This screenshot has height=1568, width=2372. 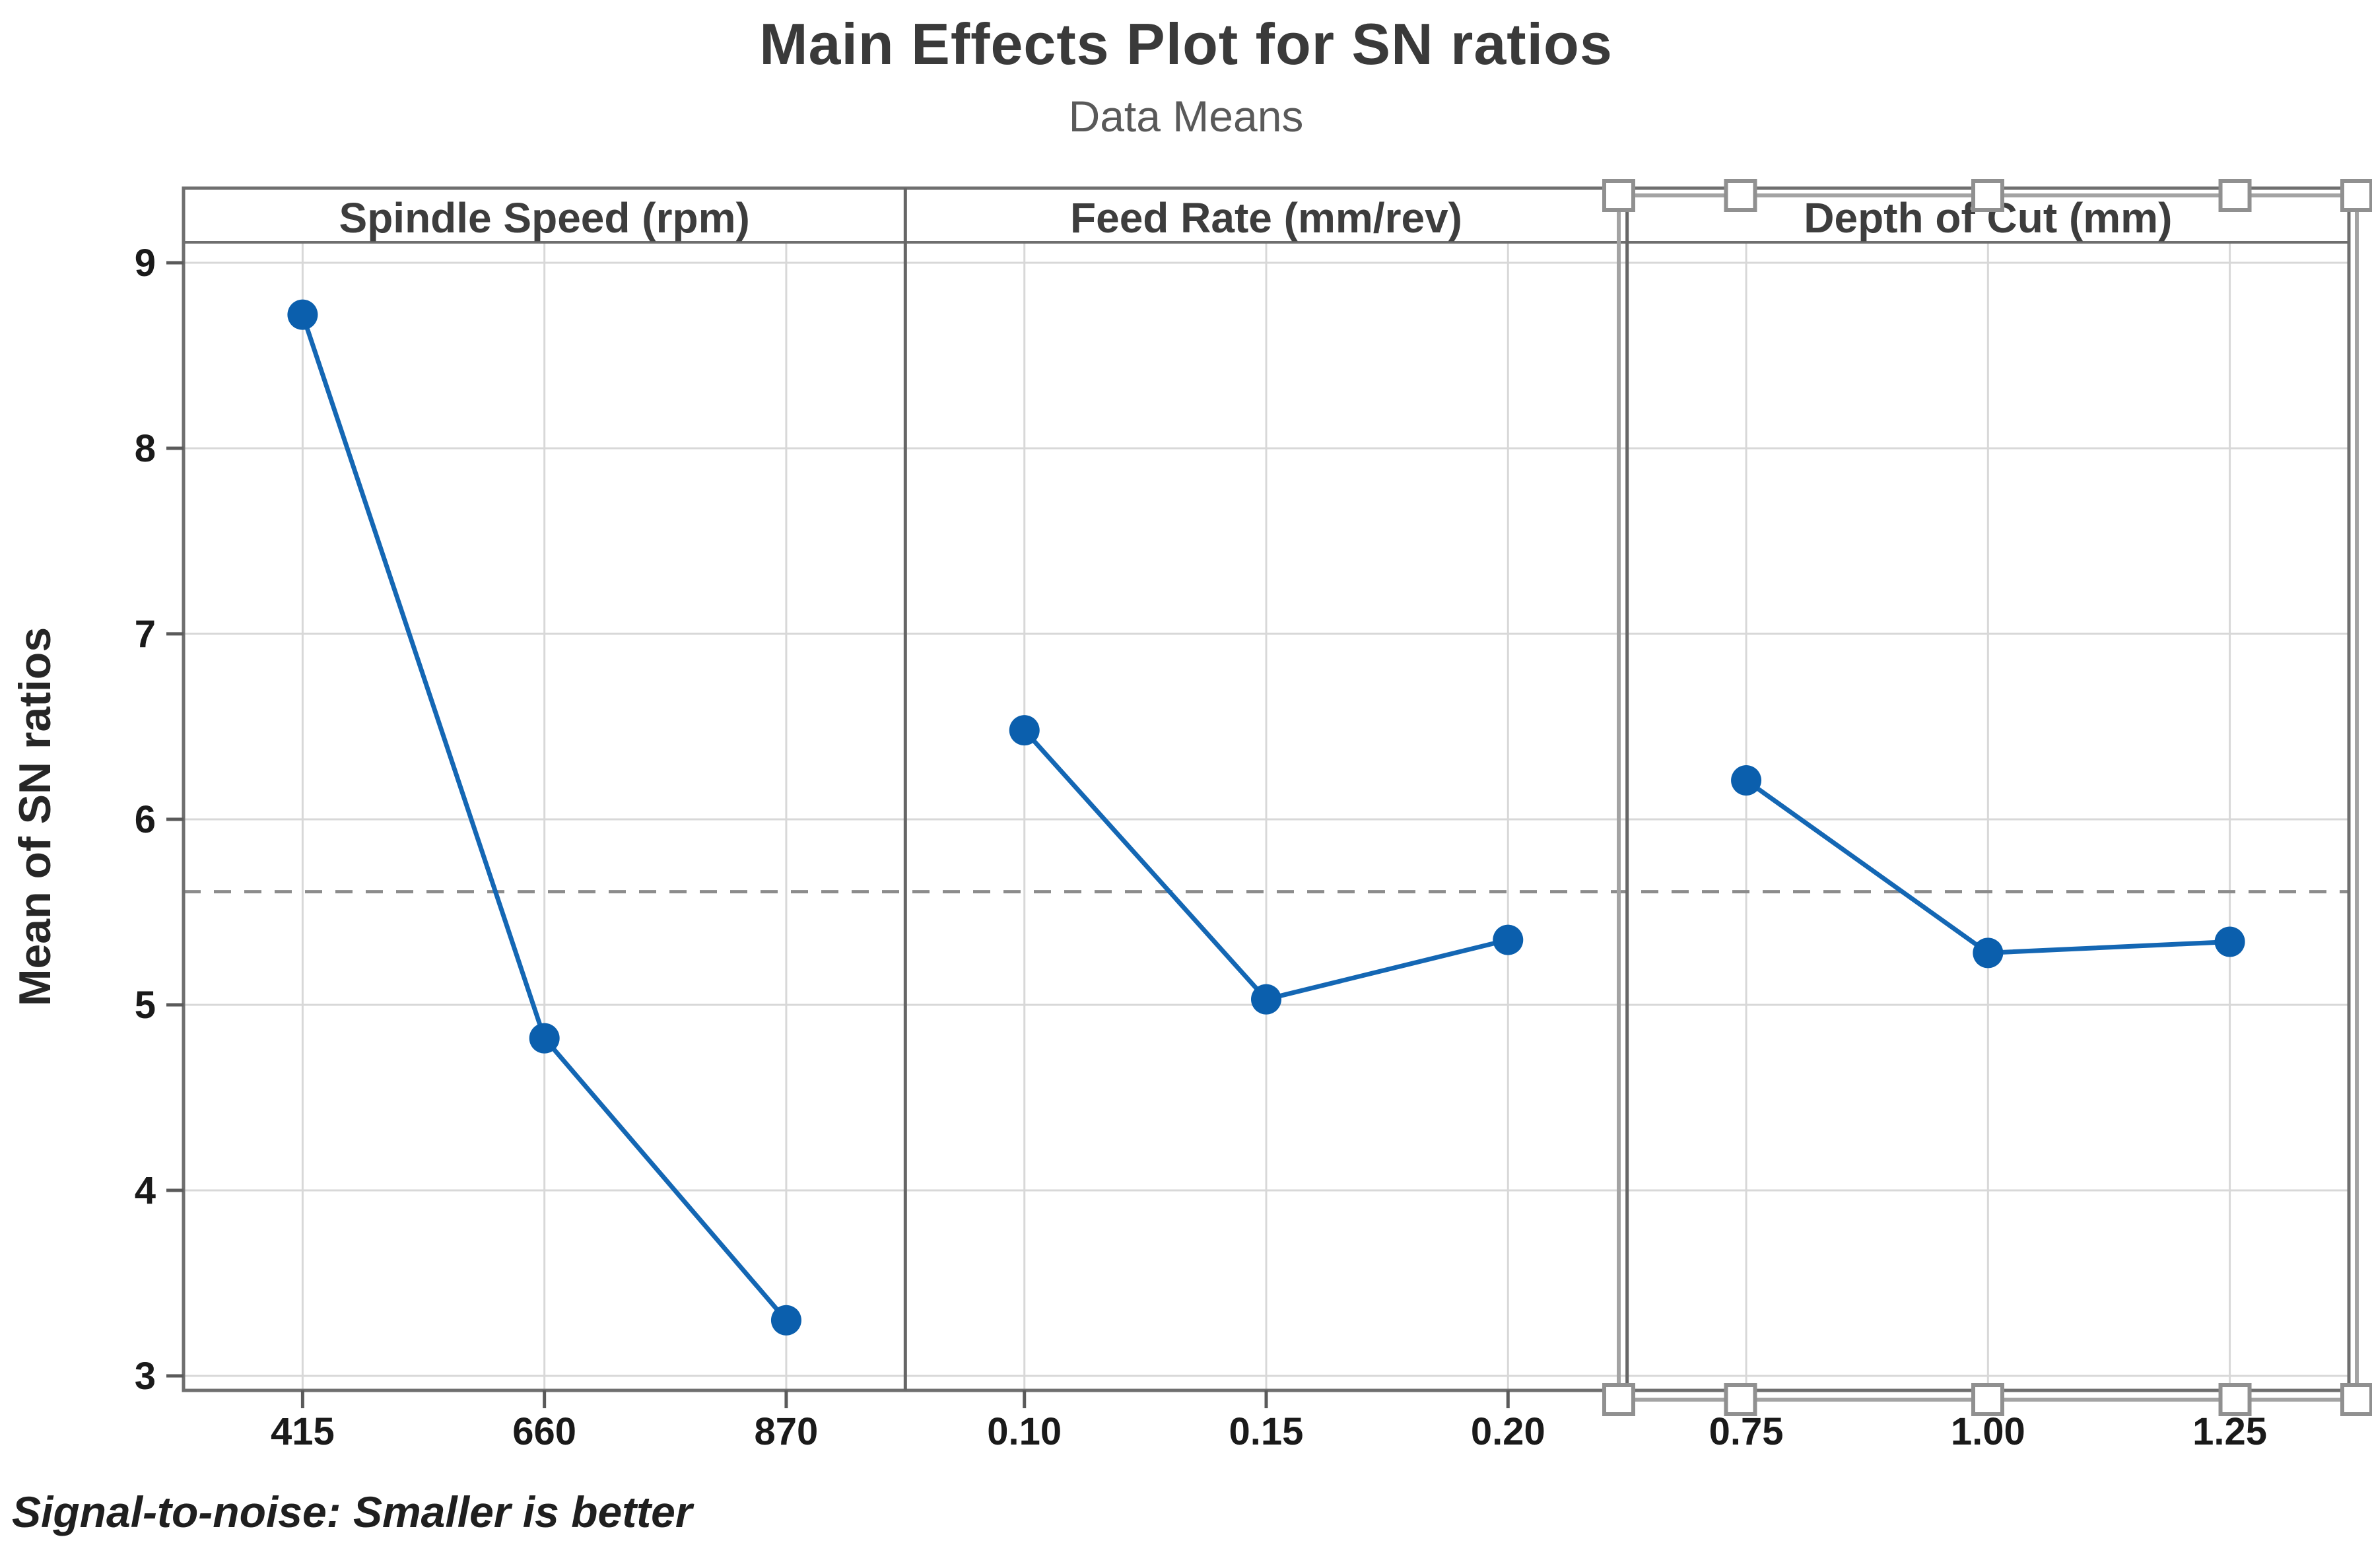 What do you see at coordinates (145, 448) in the screenshot?
I see `y-tick-label: 8` at bounding box center [145, 448].